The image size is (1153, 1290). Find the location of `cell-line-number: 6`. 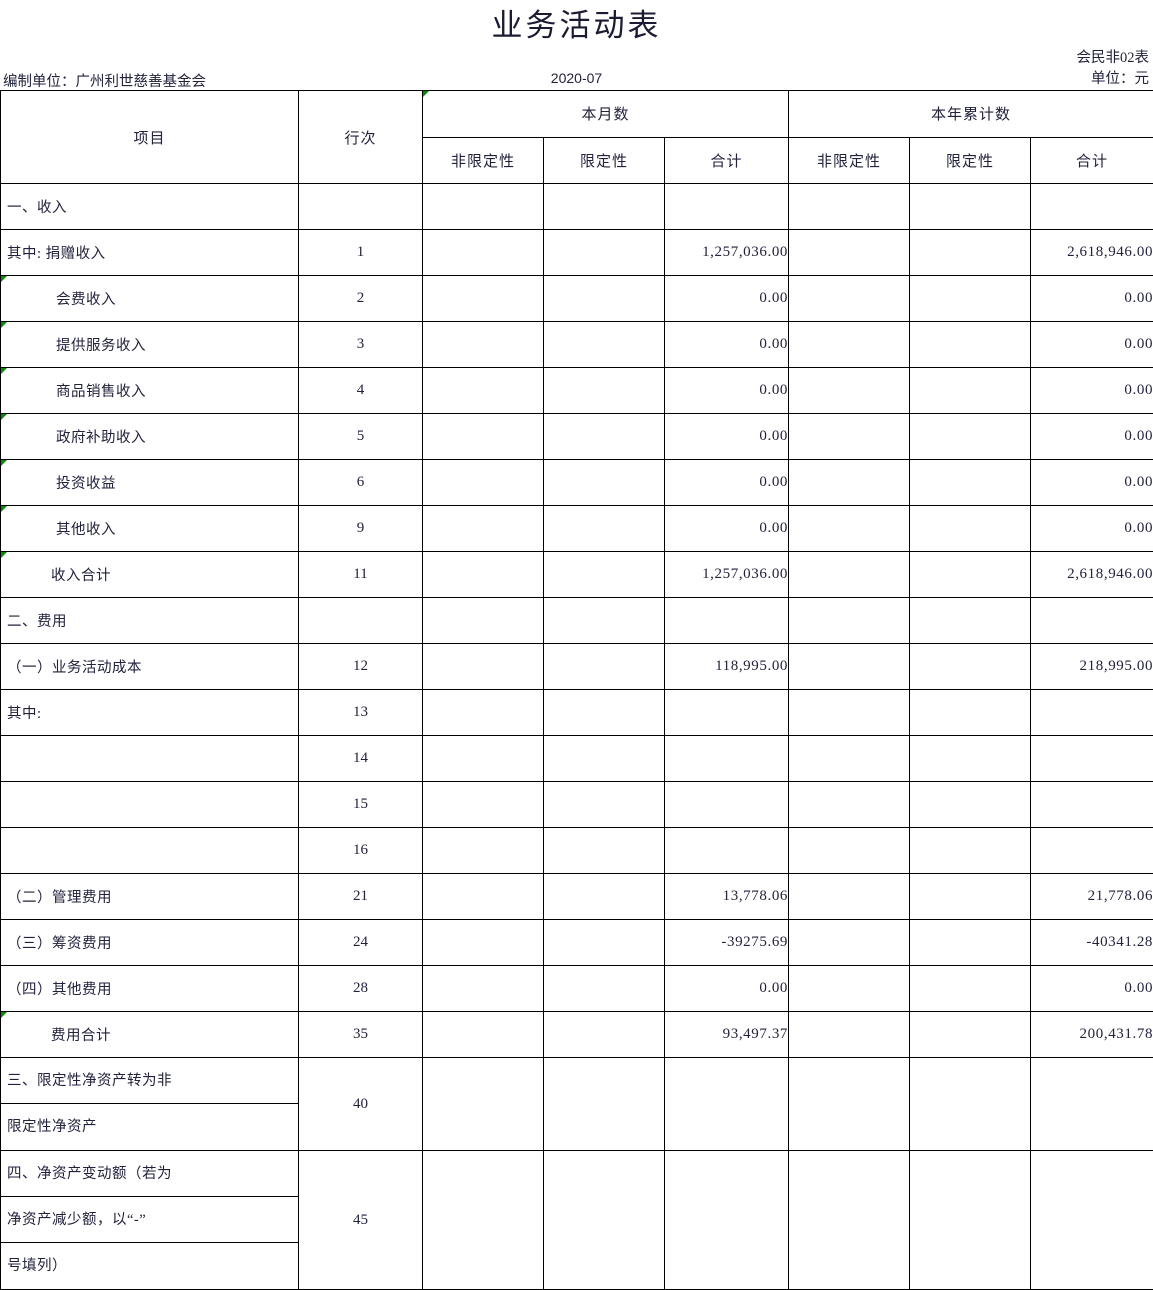

cell-line-number: 6 is located at coordinates (361, 483).